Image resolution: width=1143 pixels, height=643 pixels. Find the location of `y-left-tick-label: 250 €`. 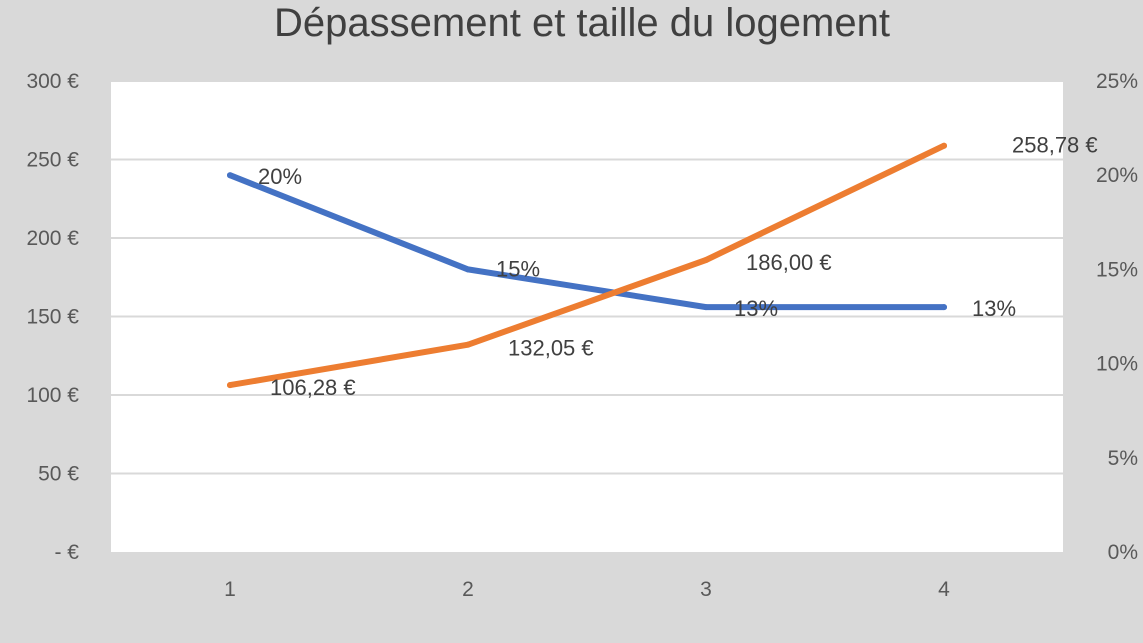

y-left-tick-label: 250 € is located at coordinates (52, 160).